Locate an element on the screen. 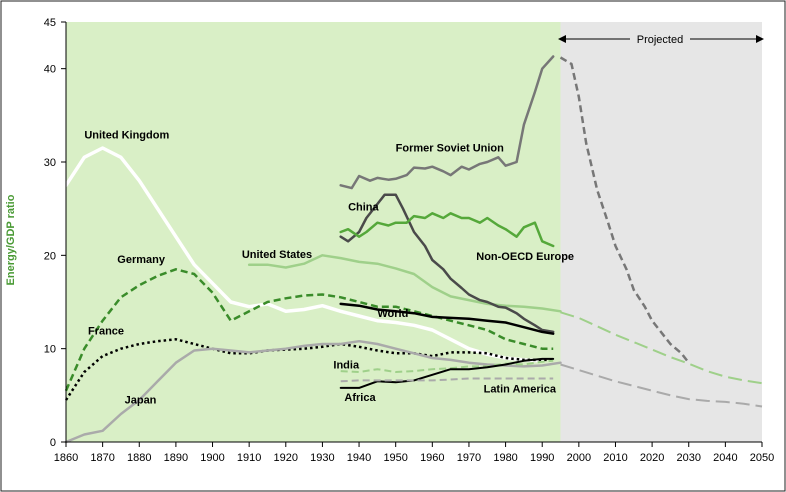 The height and width of the screenshot is (492, 786). x-tick-label-1940: 1940 is located at coordinates (359, 458).